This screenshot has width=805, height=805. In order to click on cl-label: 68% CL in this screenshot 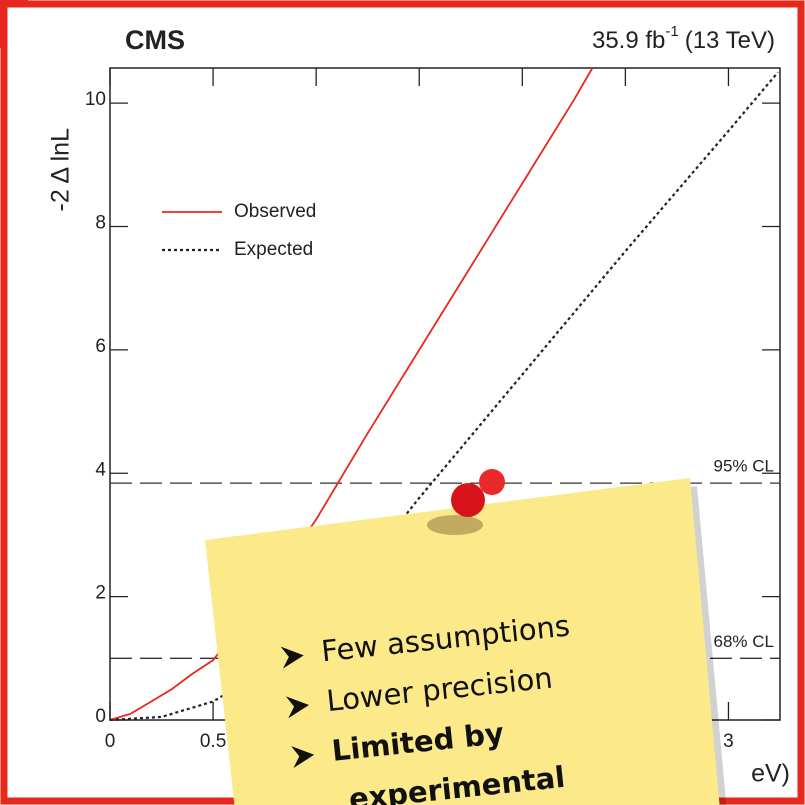, I will do `click(744, 641)`.